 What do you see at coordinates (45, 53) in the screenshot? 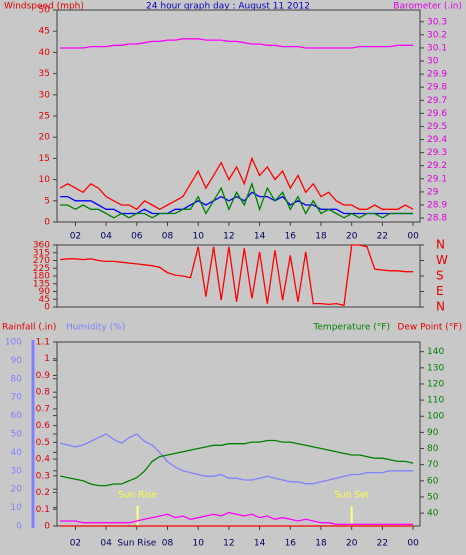
I see `y-tick-label: 40` at bounding box center [45, 53].